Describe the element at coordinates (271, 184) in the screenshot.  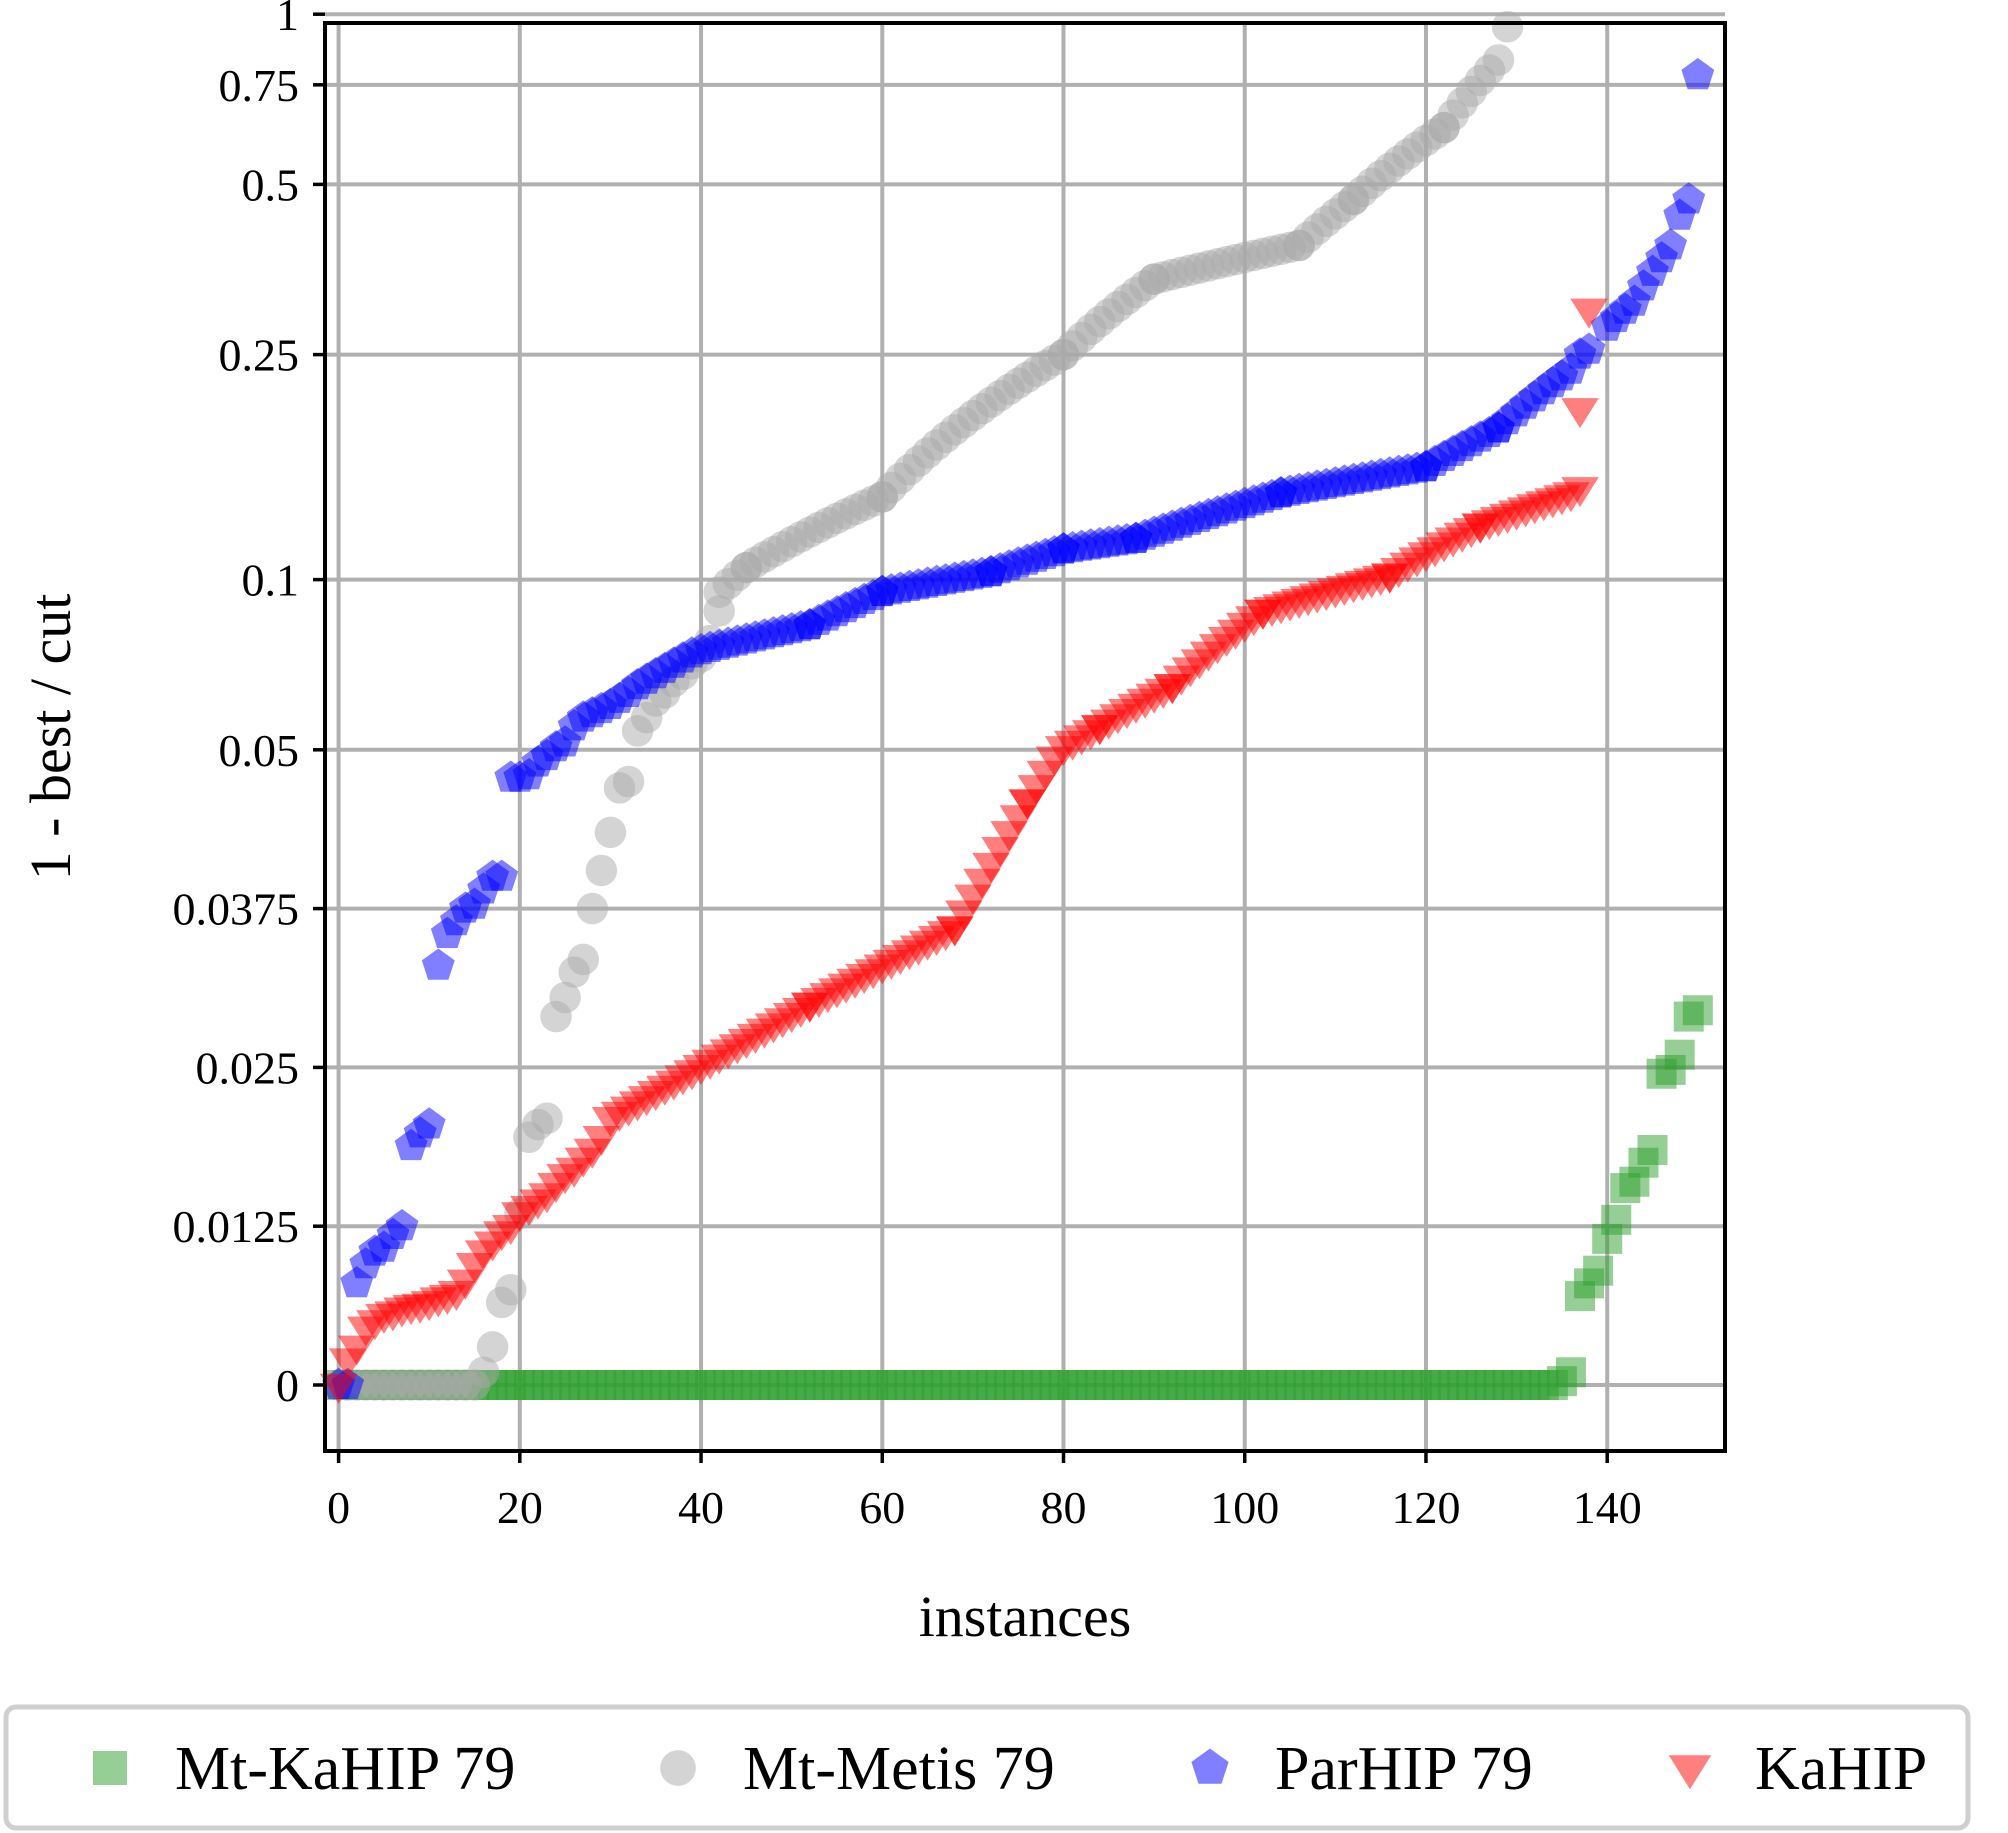
I see `y-tick-label: 0.5` at that location.